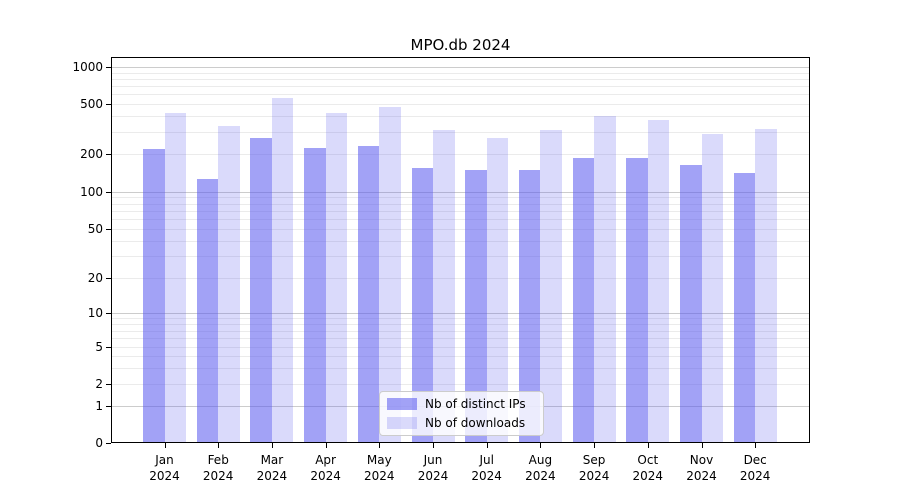  Describe the element at coordinates (637, 300) in the screenshot. I see `bar-oct-nb-of-distinct-ips` at that location.